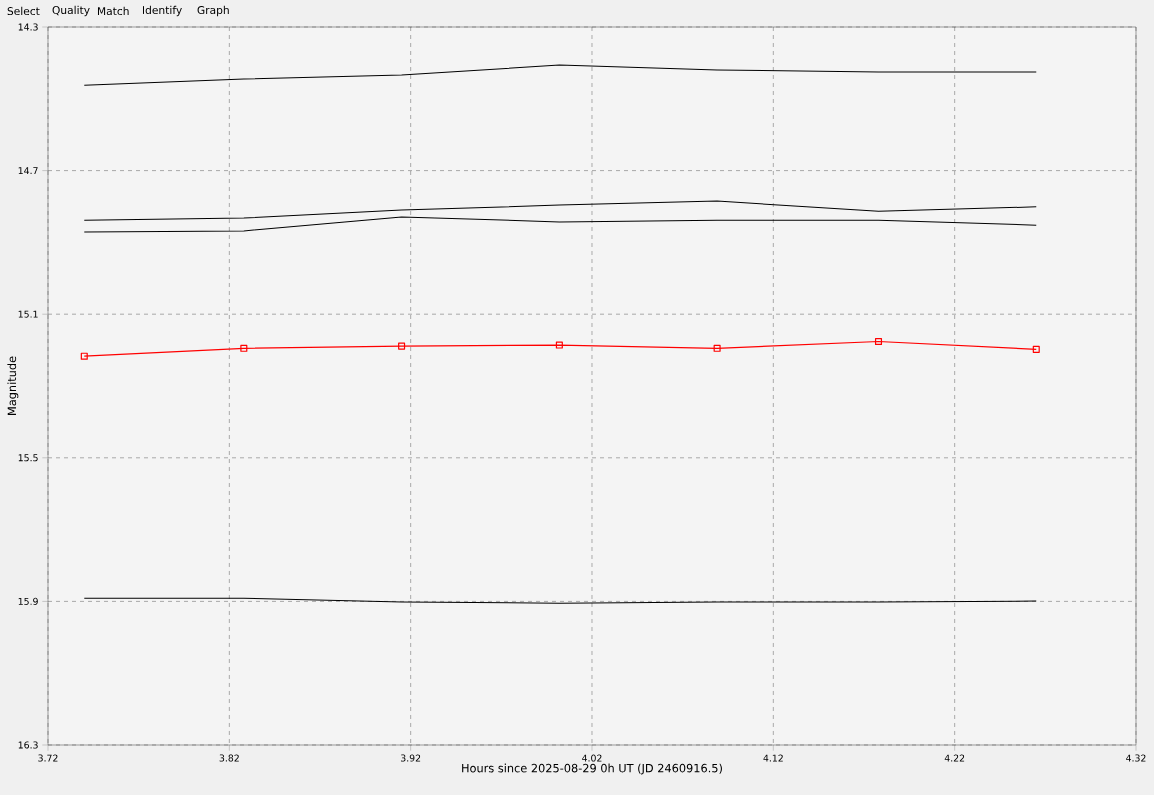  What do you see at coordinates (773, 758) in the screenshot?
I see `x-tick-label: 4.12` at bounding box center [773, 758].